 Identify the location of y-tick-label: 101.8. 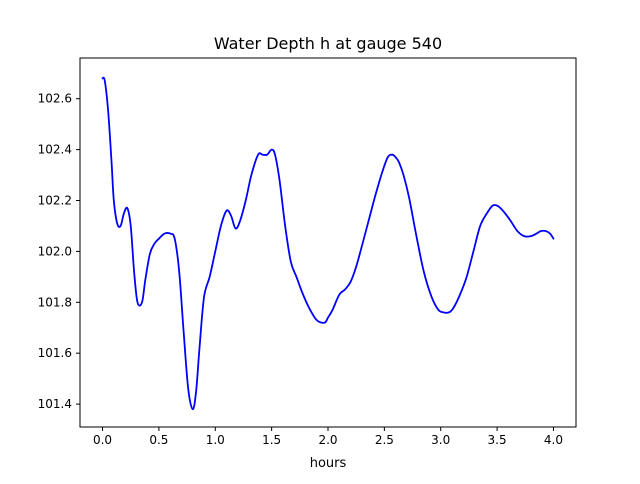
(55, 302).